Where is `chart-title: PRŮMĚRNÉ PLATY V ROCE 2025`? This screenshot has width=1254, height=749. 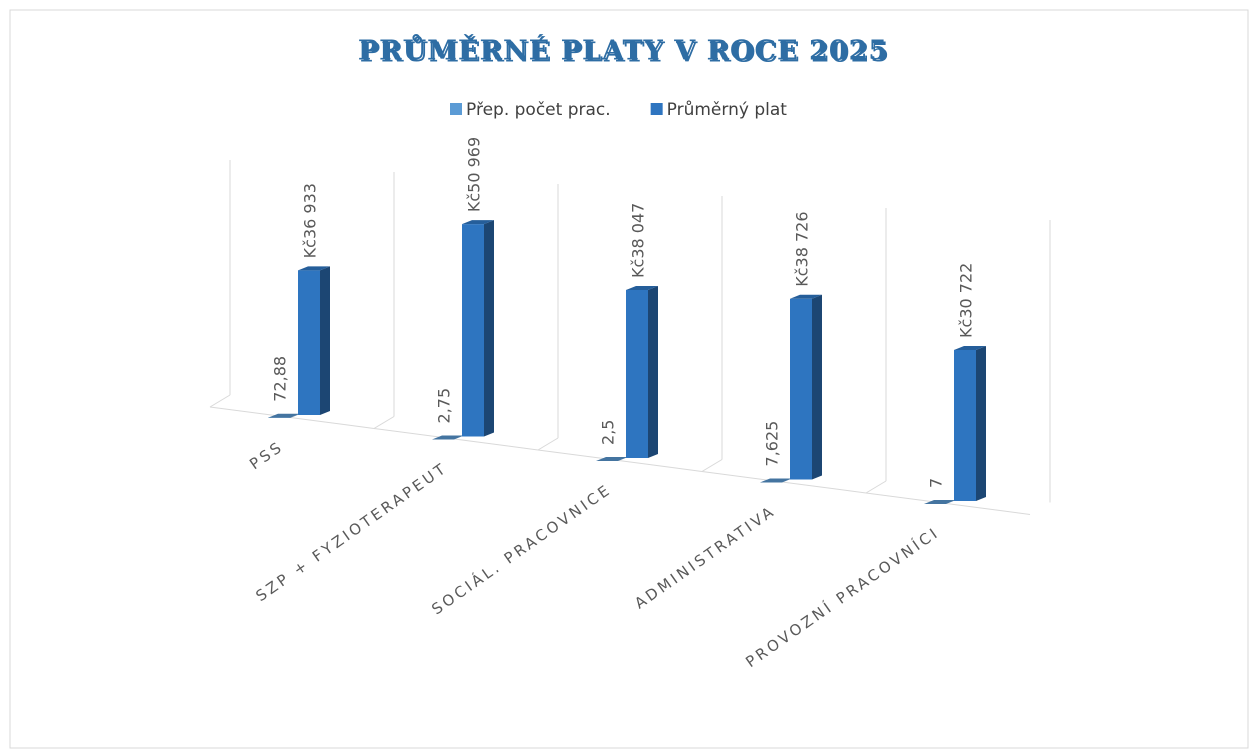
chart-title: PRŮMĚRNÉ PLATY V ROCE 2025 is located at coordinates (623, 50).